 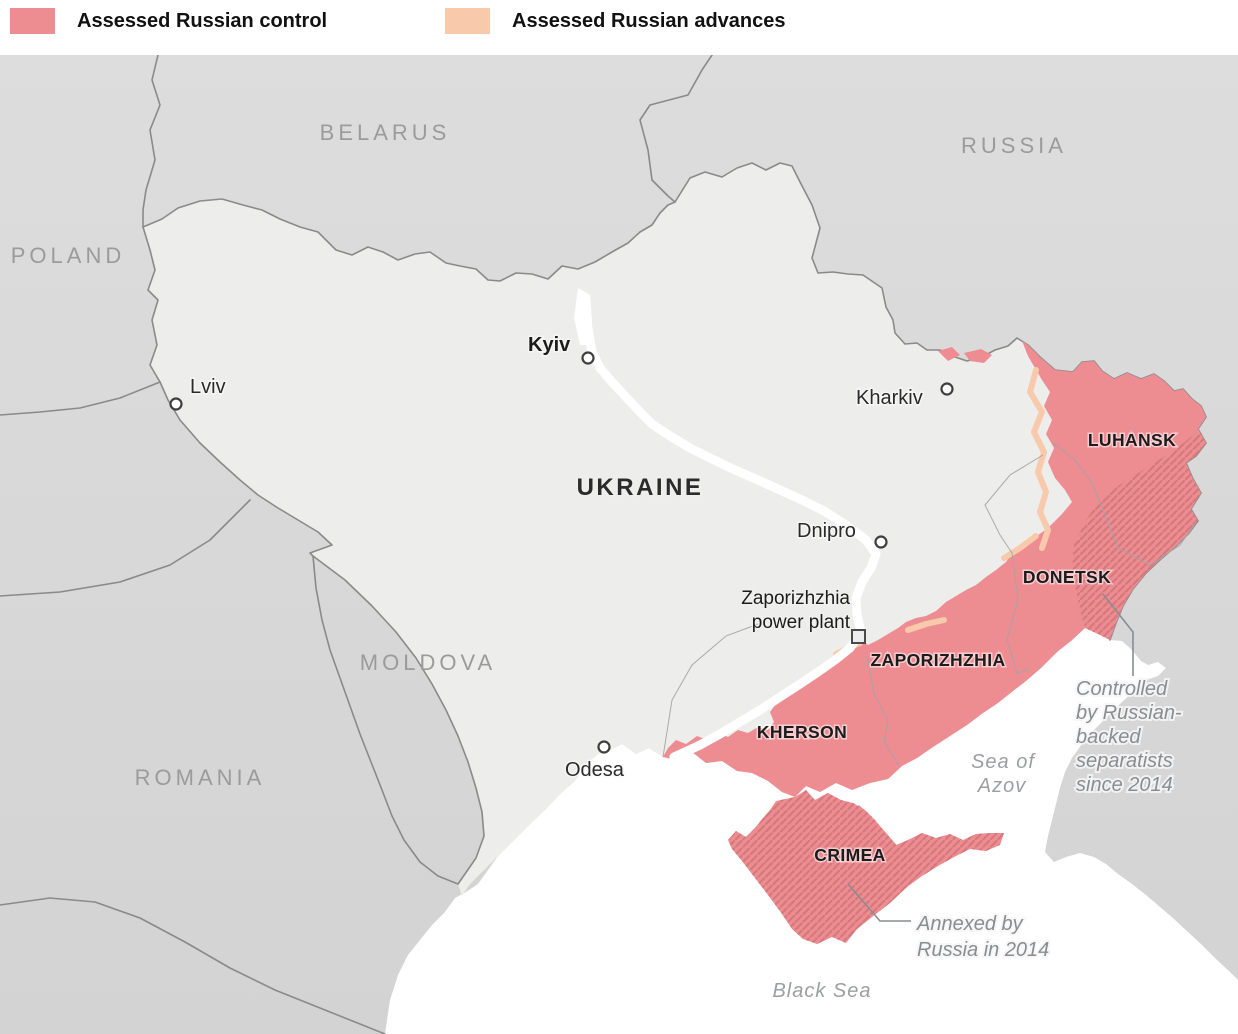 What do you see at coordinates (802, 732) in the screenshot?
I see `region-label-kherson: KHERSON` at bounding box center [802, 732].